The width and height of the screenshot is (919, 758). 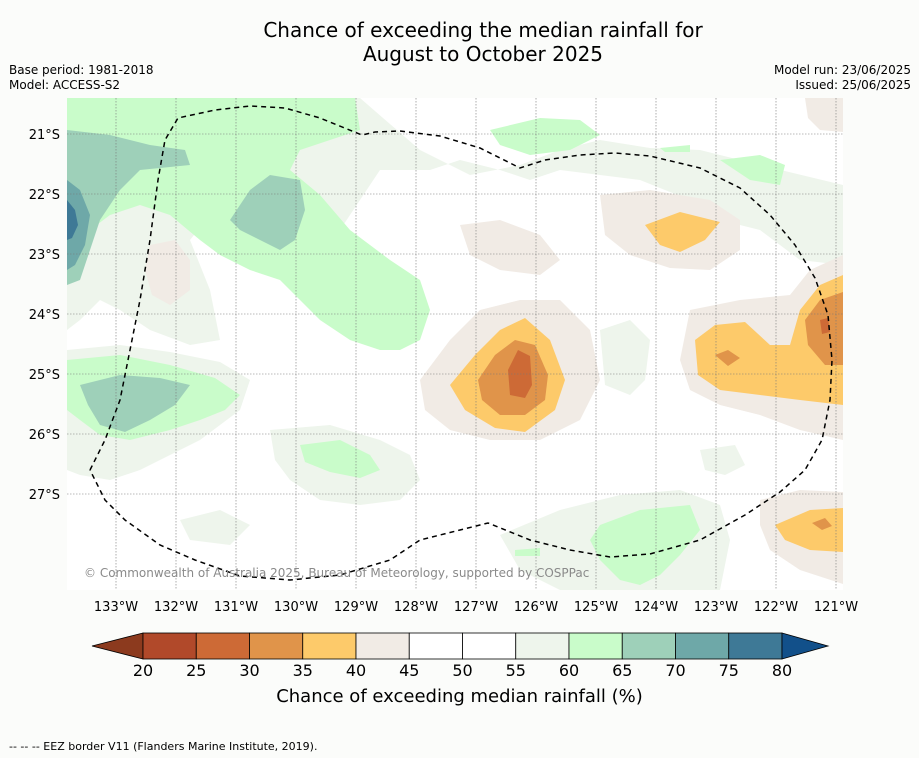 I want to click on lon-label: 124°W, so click(x=656, y=607).